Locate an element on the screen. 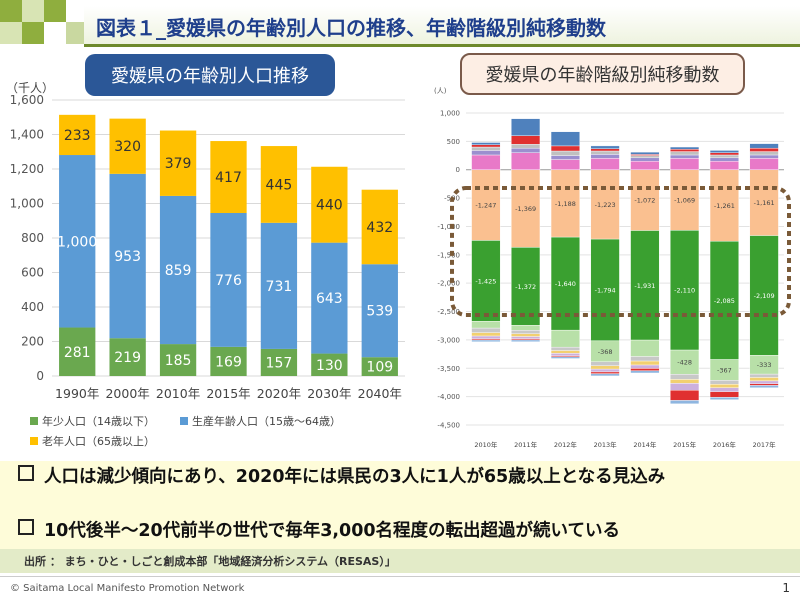  data-label: -2,085 is located at coordinates (724, 301).